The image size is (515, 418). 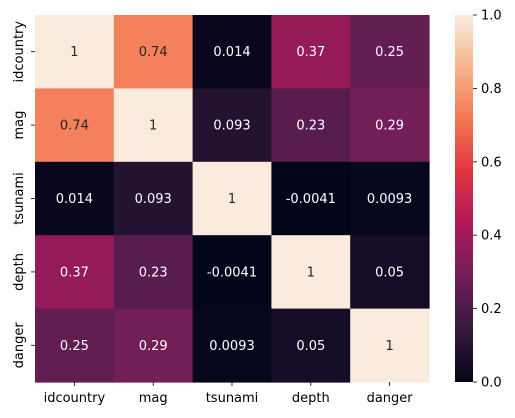 I want to click on heatmap-cell-danger-tsunami, so click(x=232, y=345).